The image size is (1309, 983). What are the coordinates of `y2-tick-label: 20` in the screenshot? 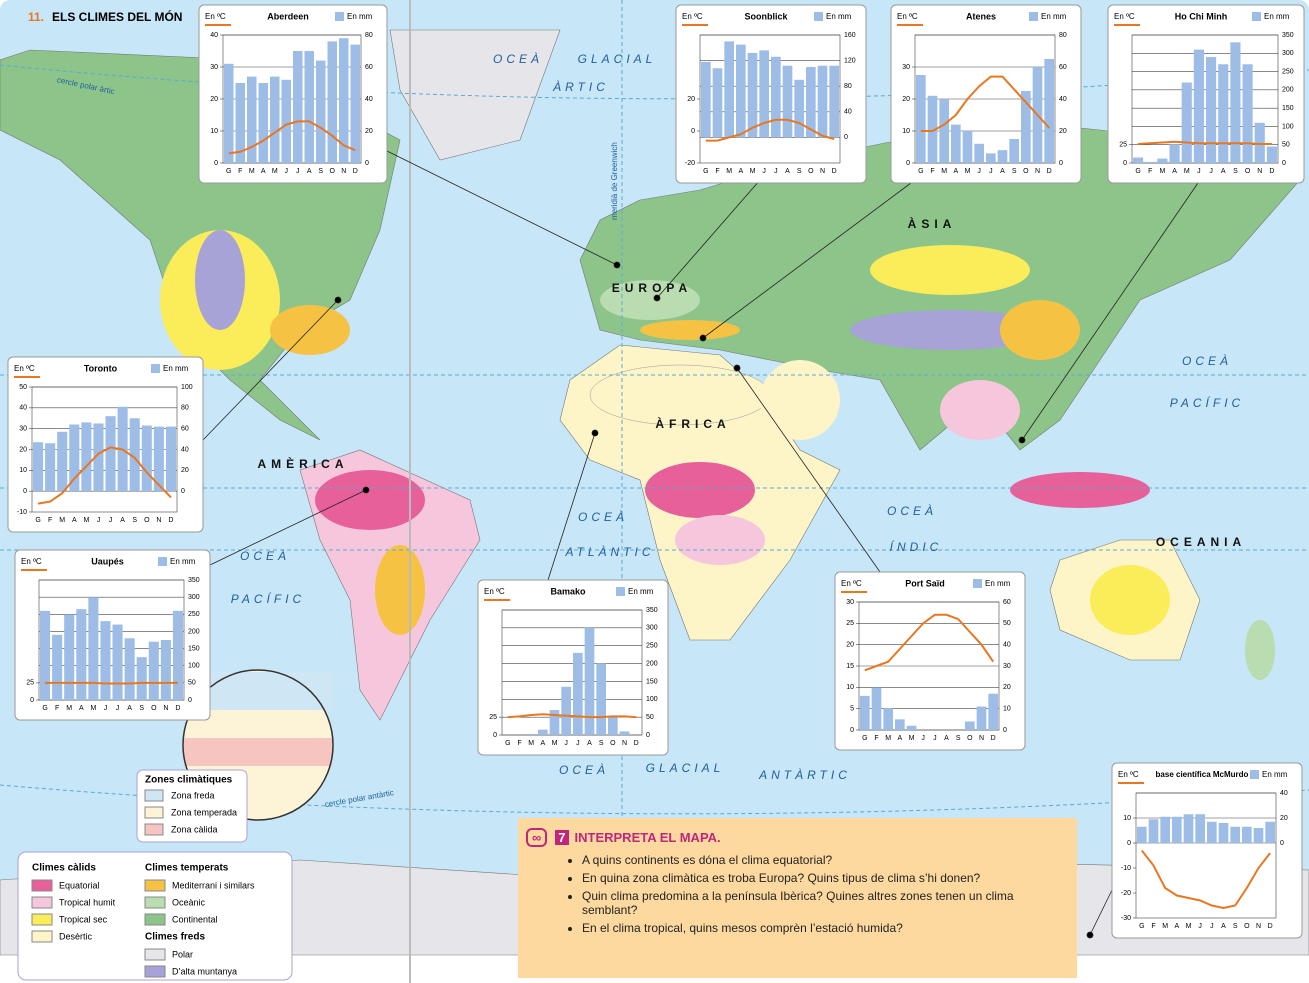 It's located at (369, 131).